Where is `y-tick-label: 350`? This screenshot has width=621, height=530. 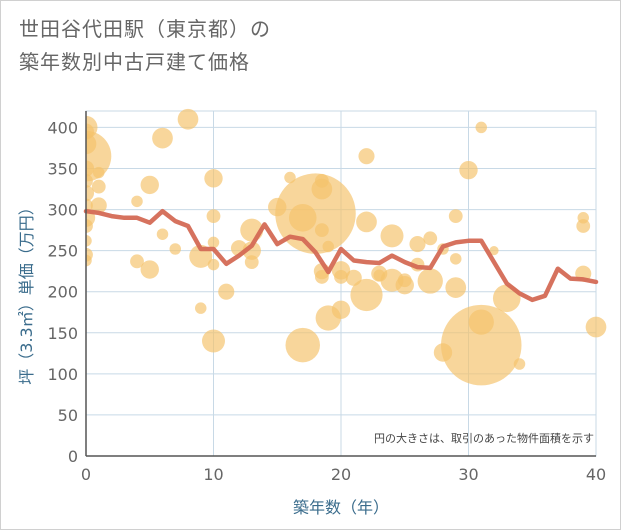 y-tick-label: 350 is located at coordinates (62, 169).